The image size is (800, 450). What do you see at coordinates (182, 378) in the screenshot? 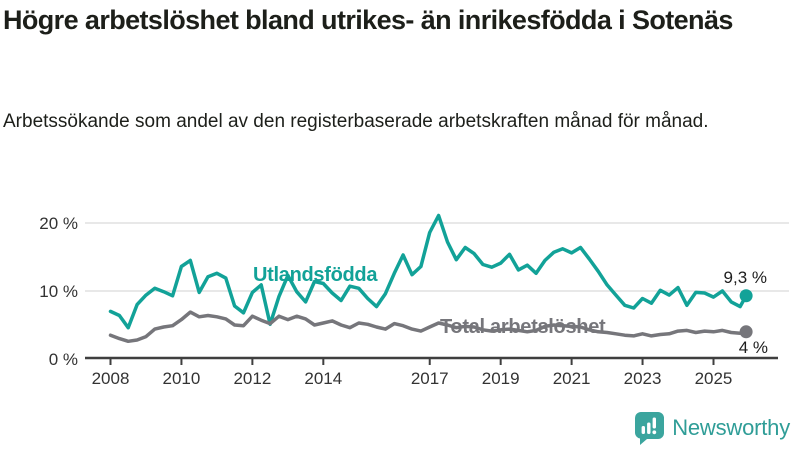
I see `x-axis-tick-label: 2010` at bounding box center [182, 378].